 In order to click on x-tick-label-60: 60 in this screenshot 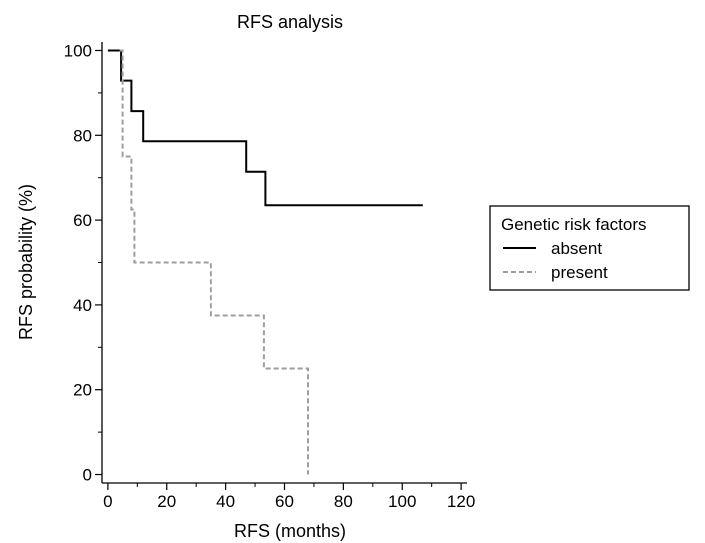, I will do `click(284, 501)`.